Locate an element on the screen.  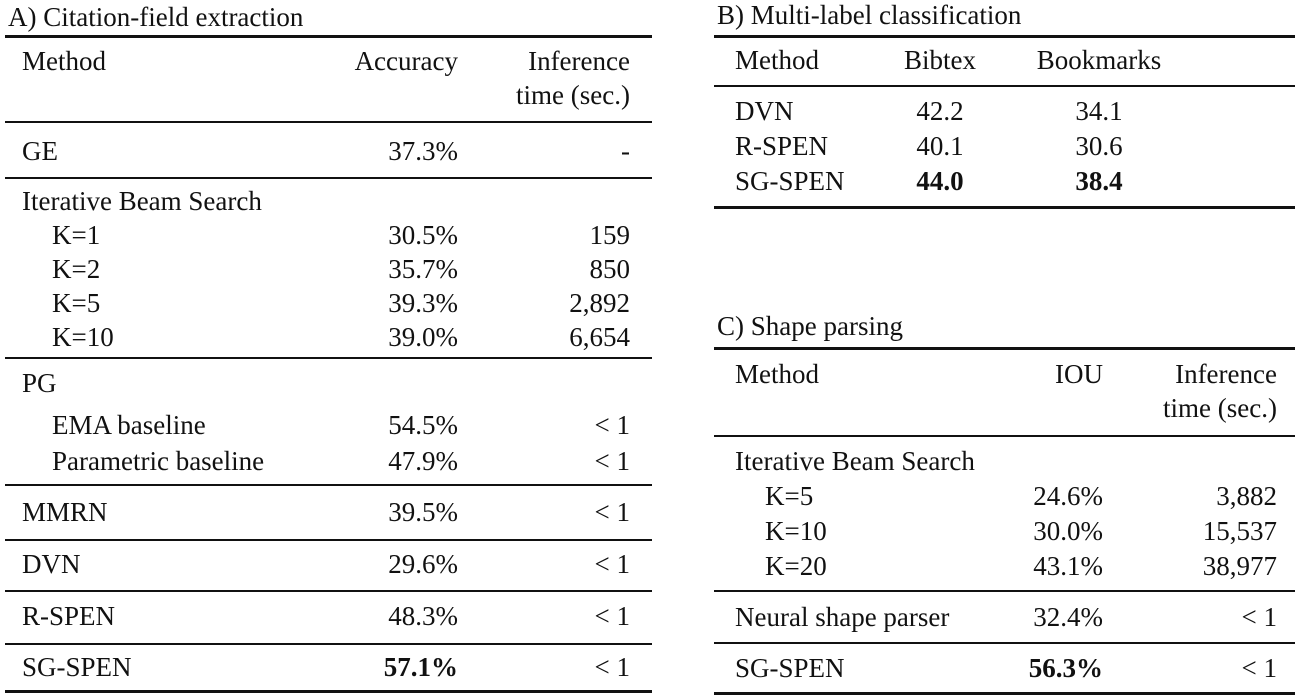
cell-metric-2: 6,654 is located at coordinates (599, 337).